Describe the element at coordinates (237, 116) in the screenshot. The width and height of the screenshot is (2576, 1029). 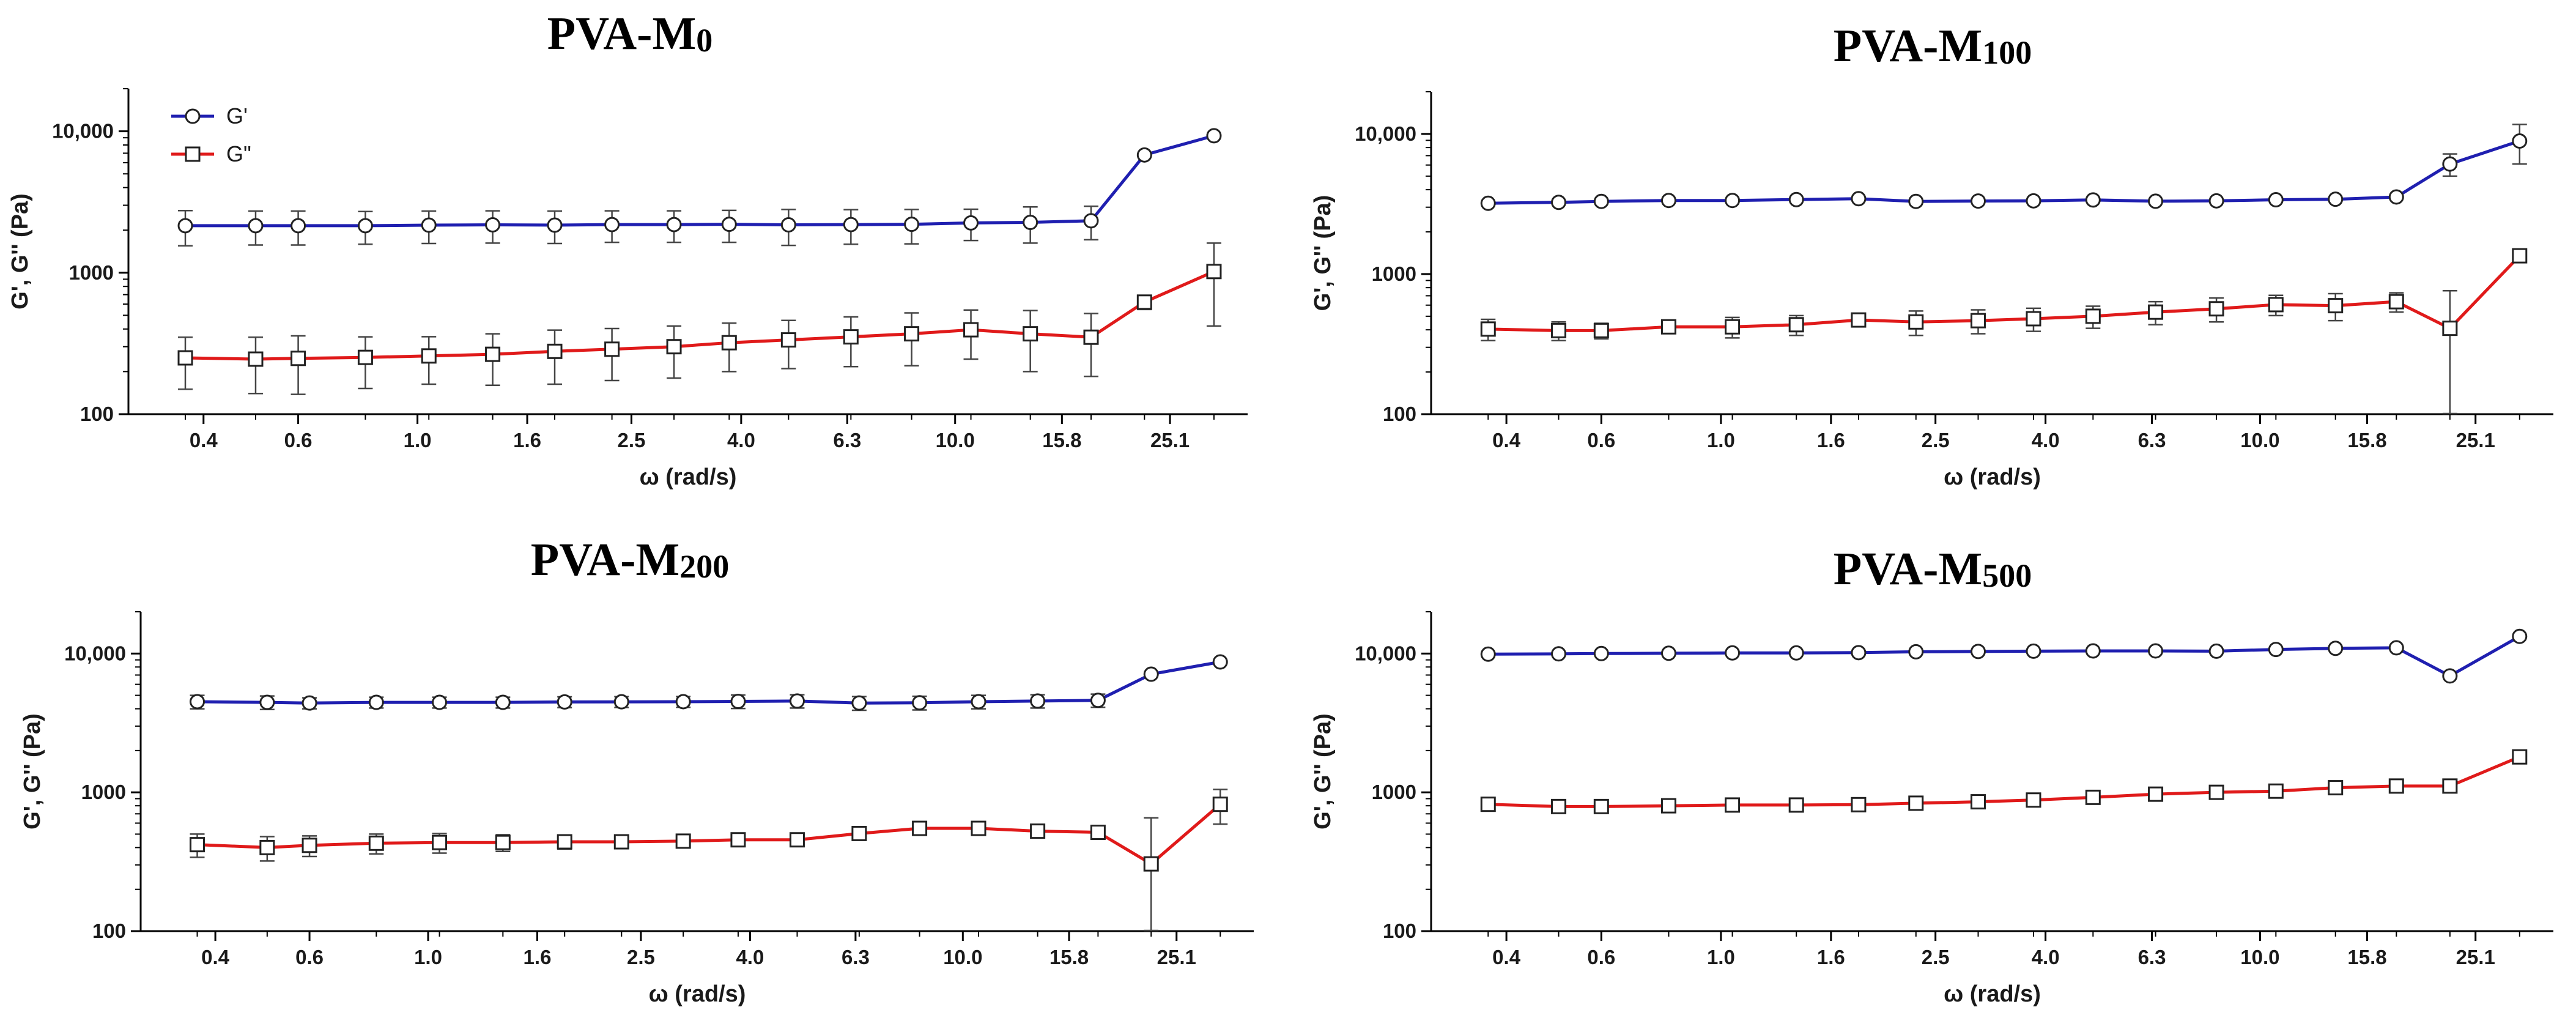
I see `legend-label: G'` at that location.